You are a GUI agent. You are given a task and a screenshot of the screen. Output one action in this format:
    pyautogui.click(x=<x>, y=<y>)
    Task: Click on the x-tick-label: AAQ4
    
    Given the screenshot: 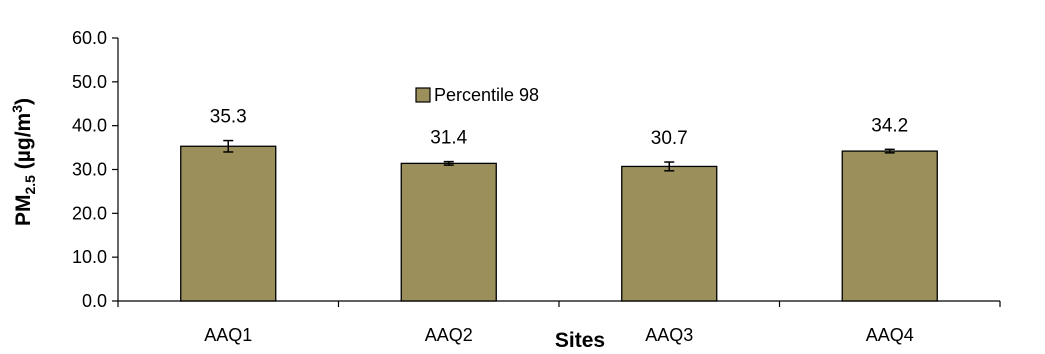 What is the action you would take?
    pyautogui.click(x=890, y=335)
    